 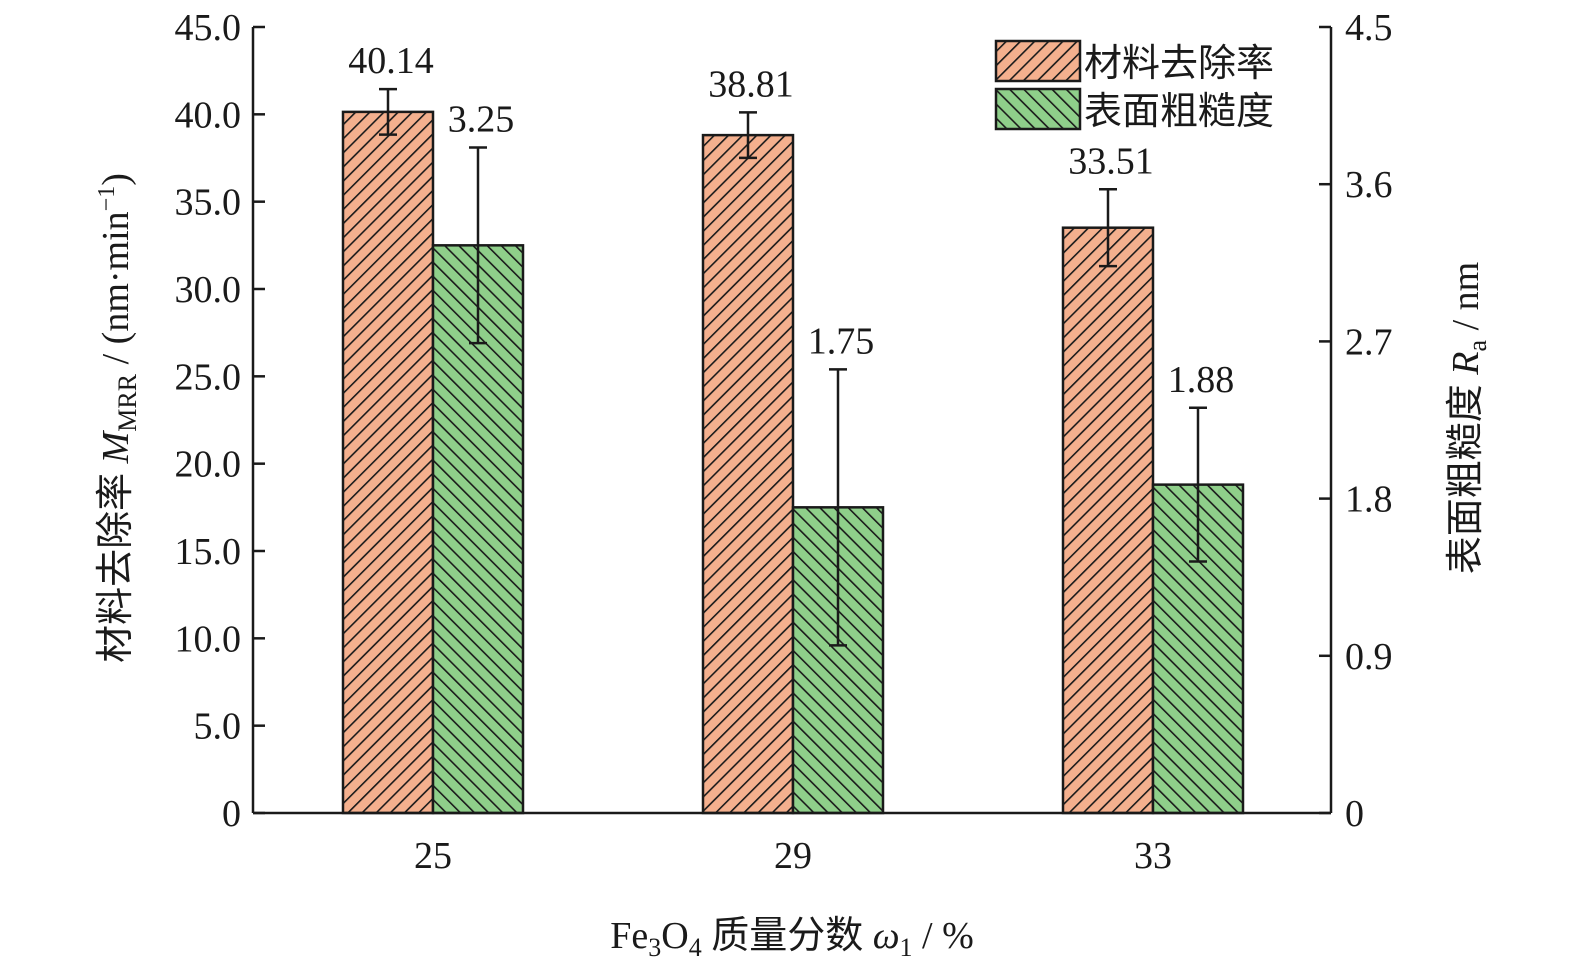 What do you see at coordinates (208, 28) in the screenshot?
I see `y-left-tick-label: 45.0` at bounding box center [208, 28].